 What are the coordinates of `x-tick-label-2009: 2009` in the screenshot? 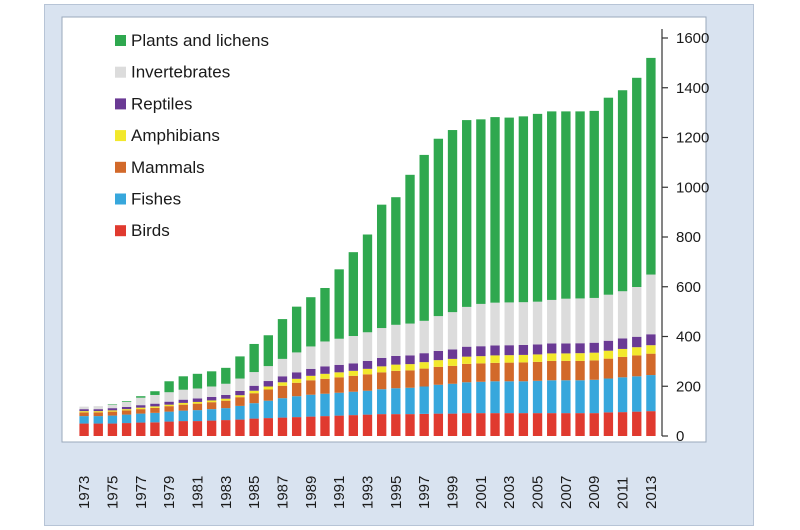 It's located at (594, 492).